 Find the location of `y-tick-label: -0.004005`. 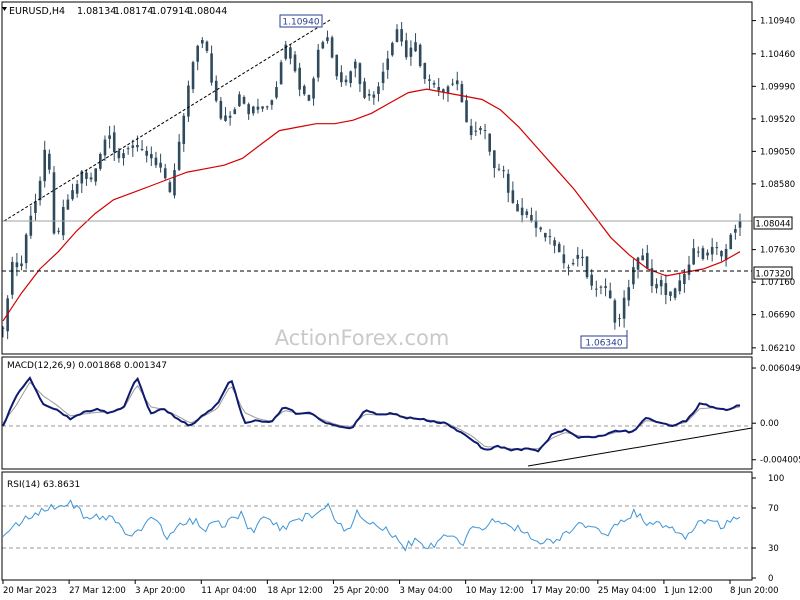

y-tick-label: -0.004005 is located at coordinates (780, 461).